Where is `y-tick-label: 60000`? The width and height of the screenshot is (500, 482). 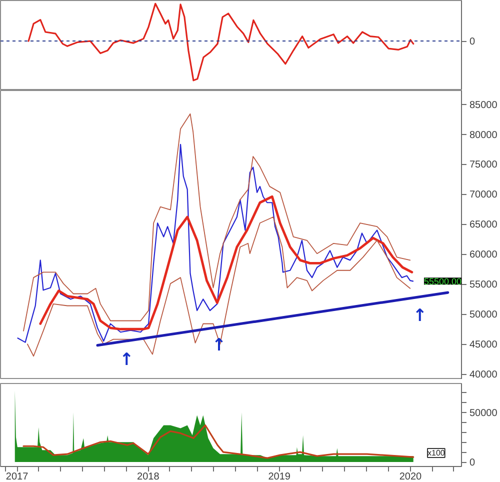 y-tick-label: 60000 is located at coordinates (484, 255).